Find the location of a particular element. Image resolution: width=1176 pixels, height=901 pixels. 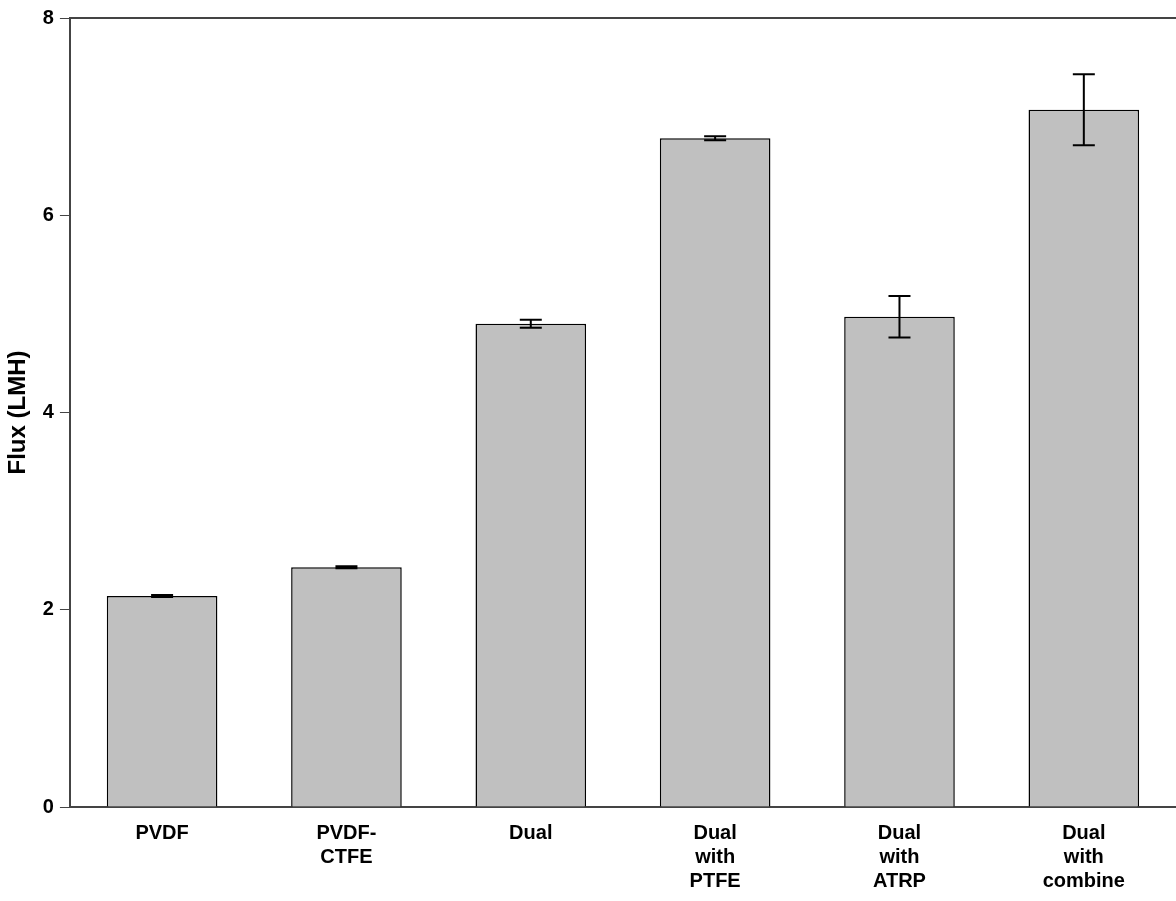

y-axis-title: Flux (LMH) is located at coordinates (17, 412).